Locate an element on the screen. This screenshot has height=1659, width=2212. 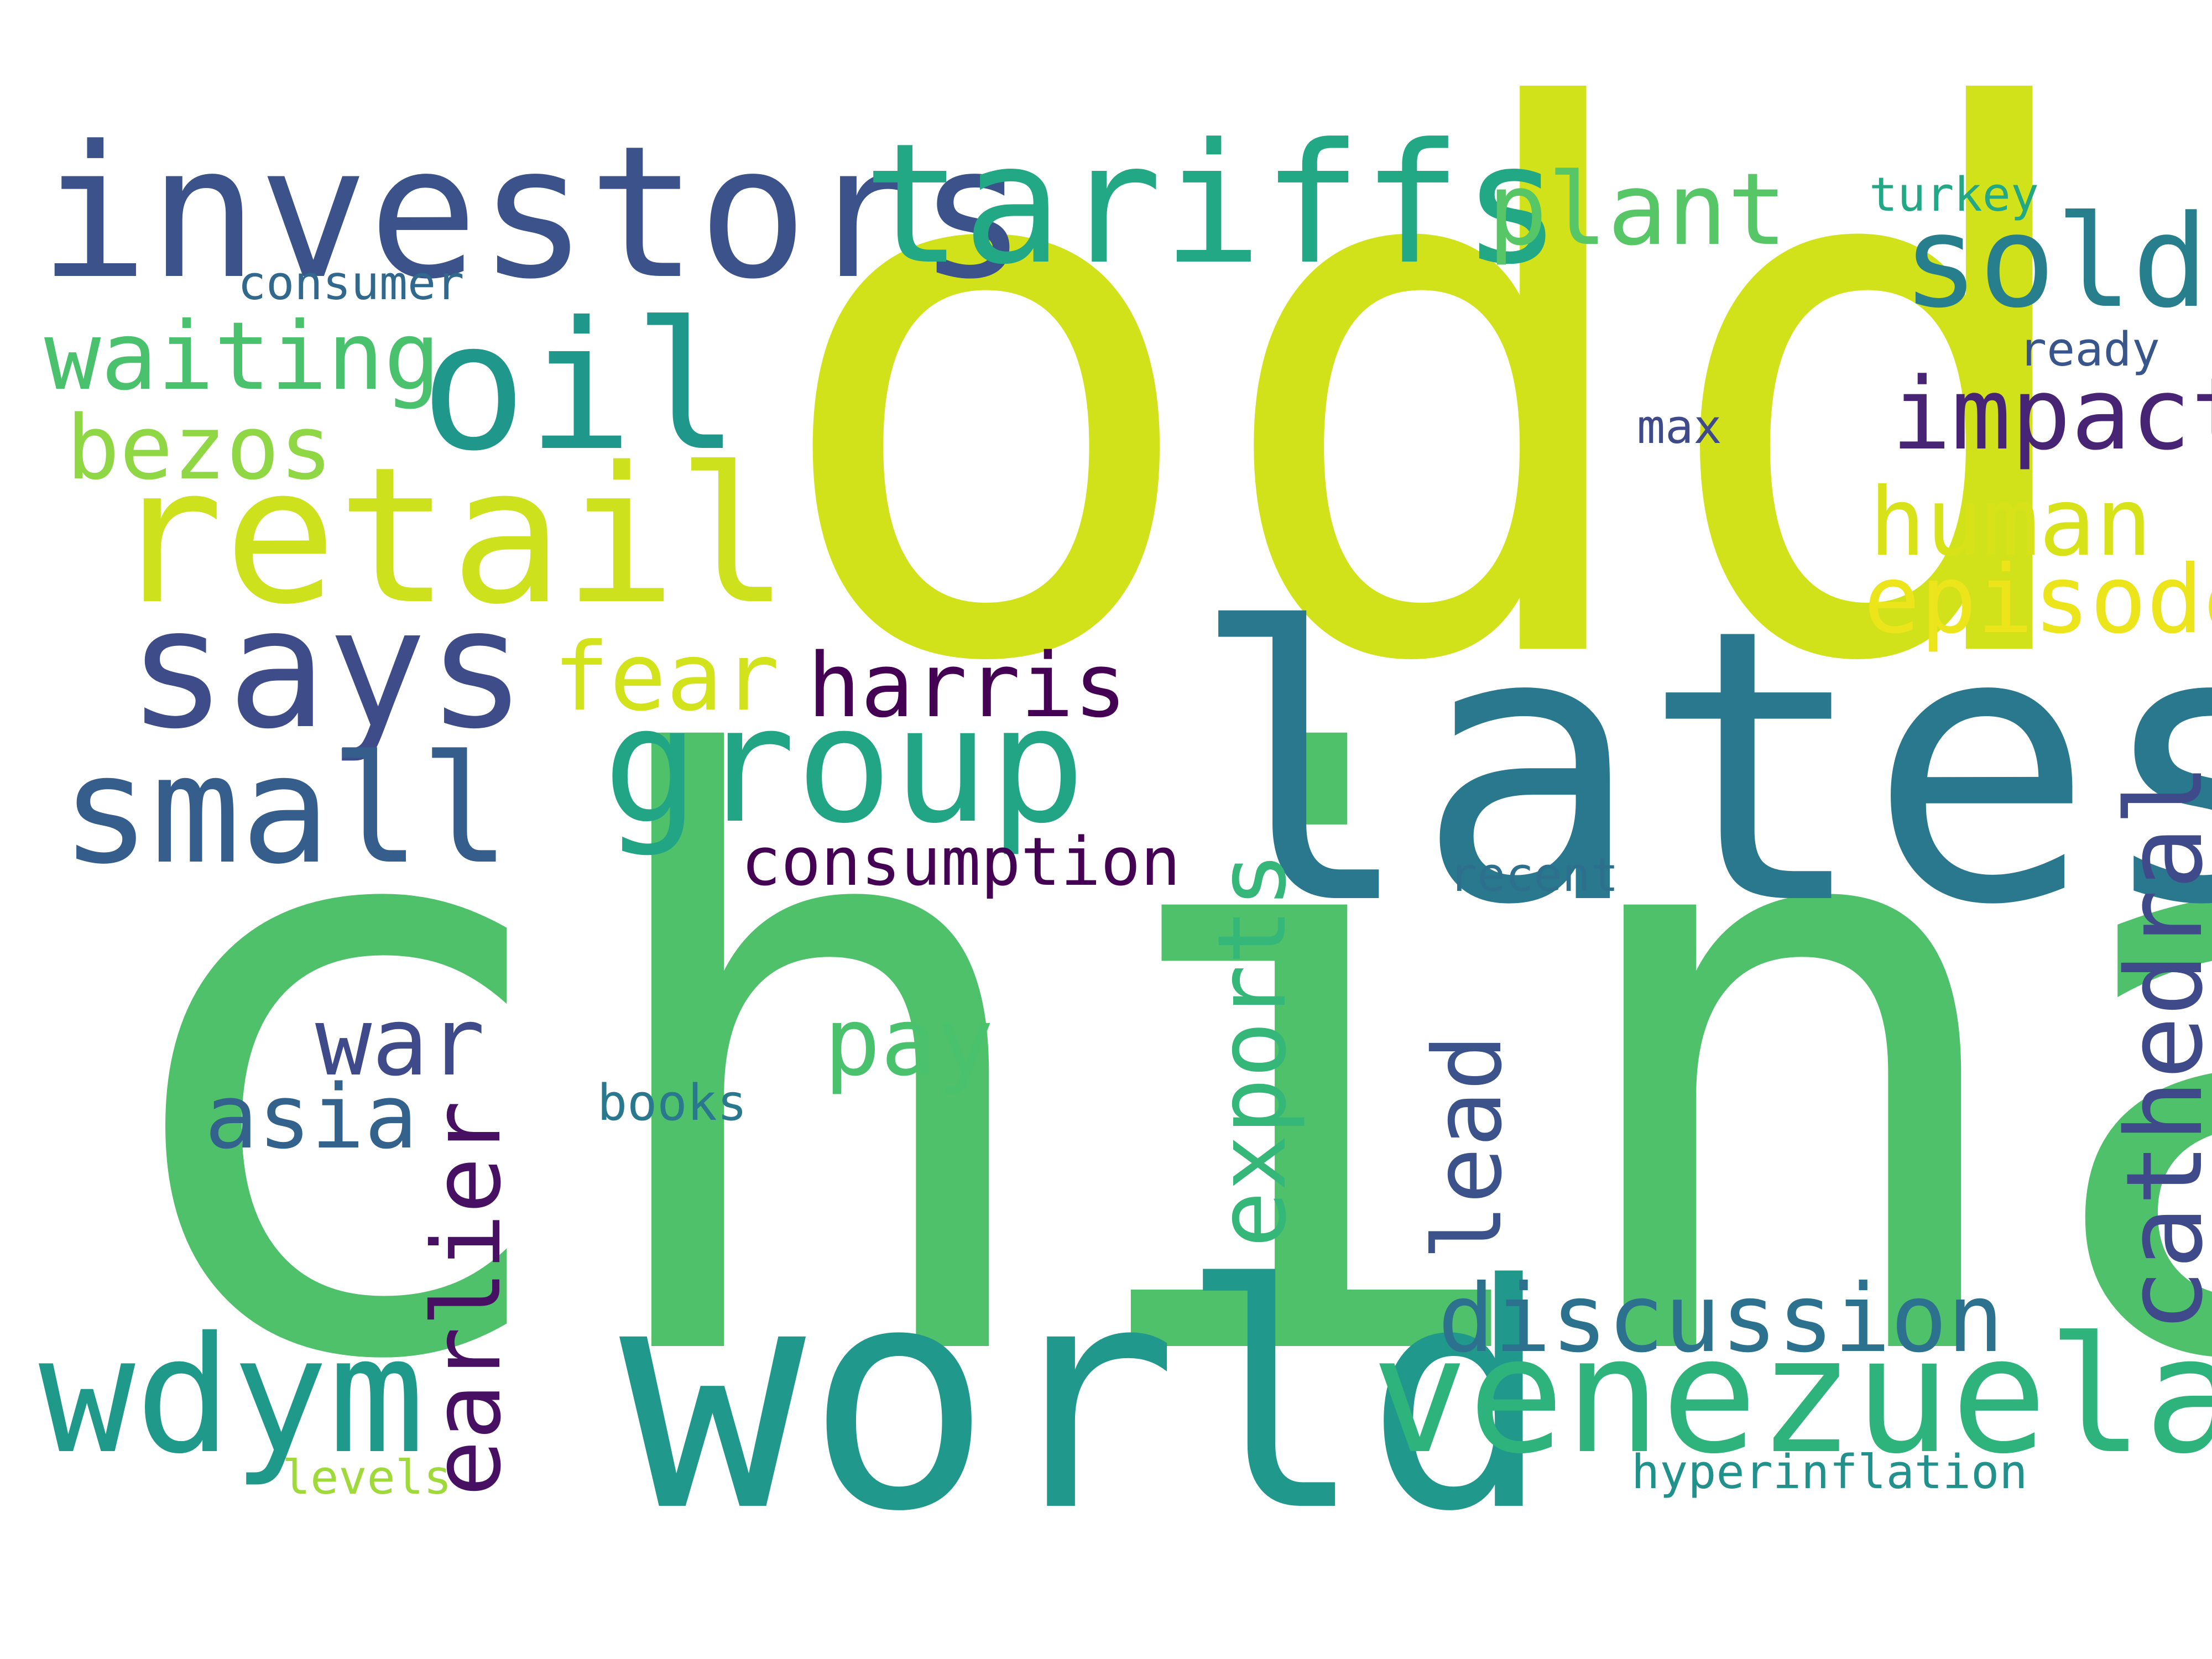
word-consumer: consumer is located at coordinates (352, 284).